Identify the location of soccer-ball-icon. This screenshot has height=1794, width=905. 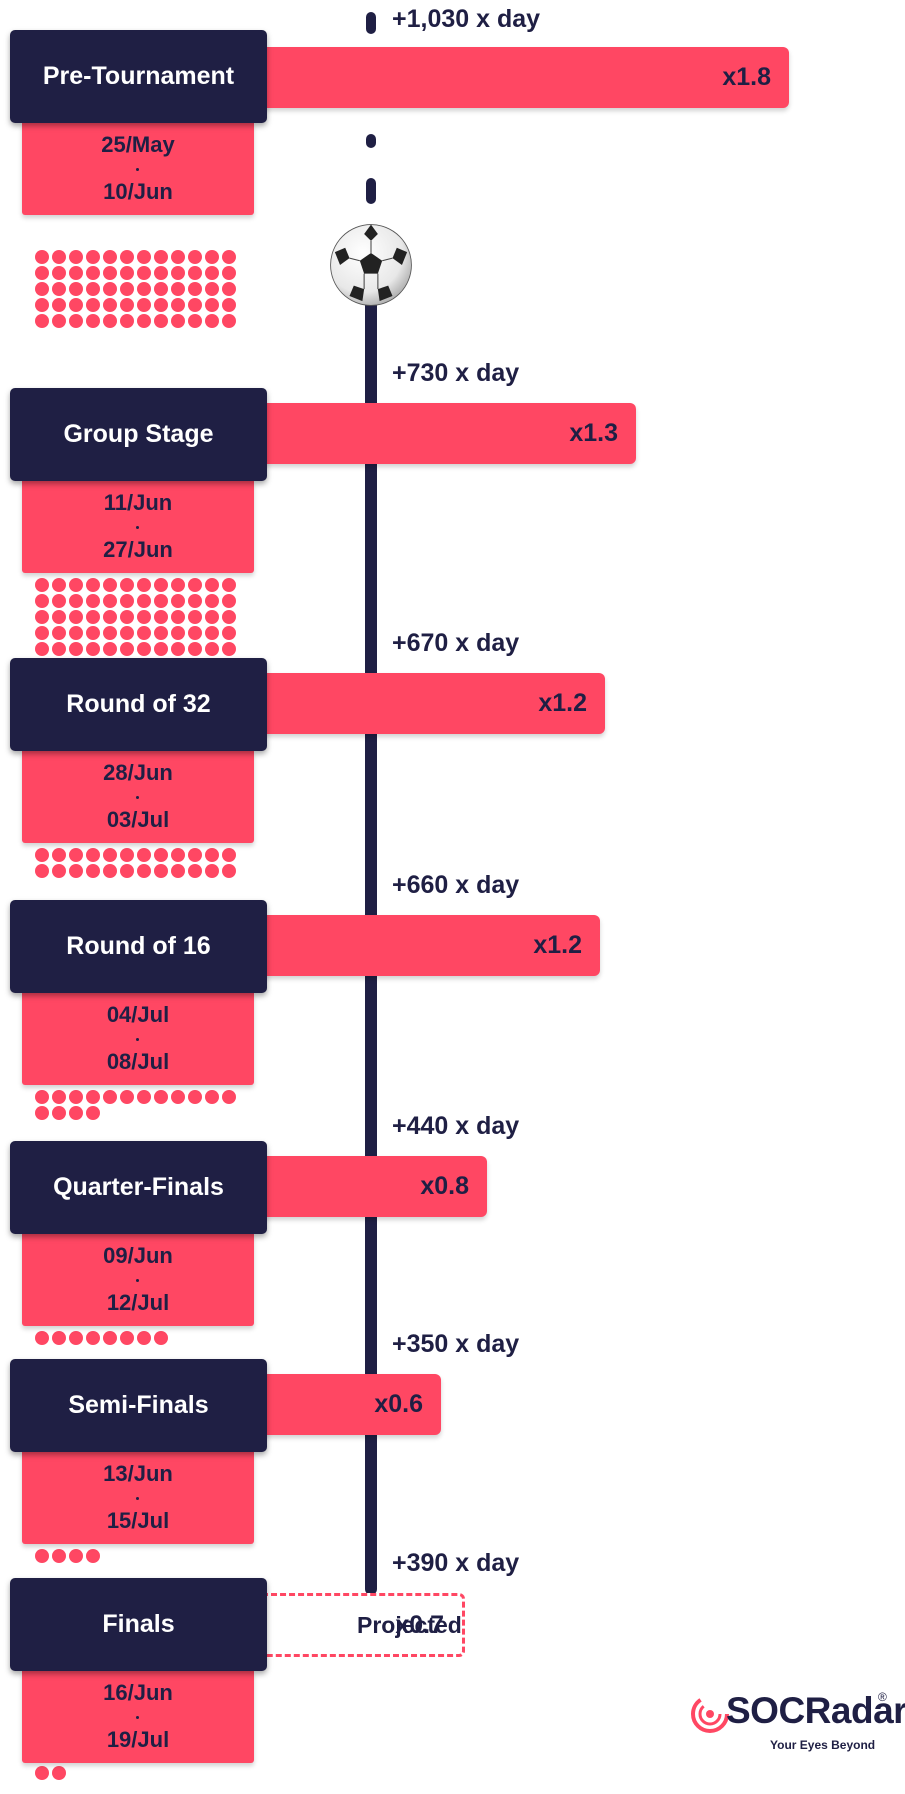
(371, 265).